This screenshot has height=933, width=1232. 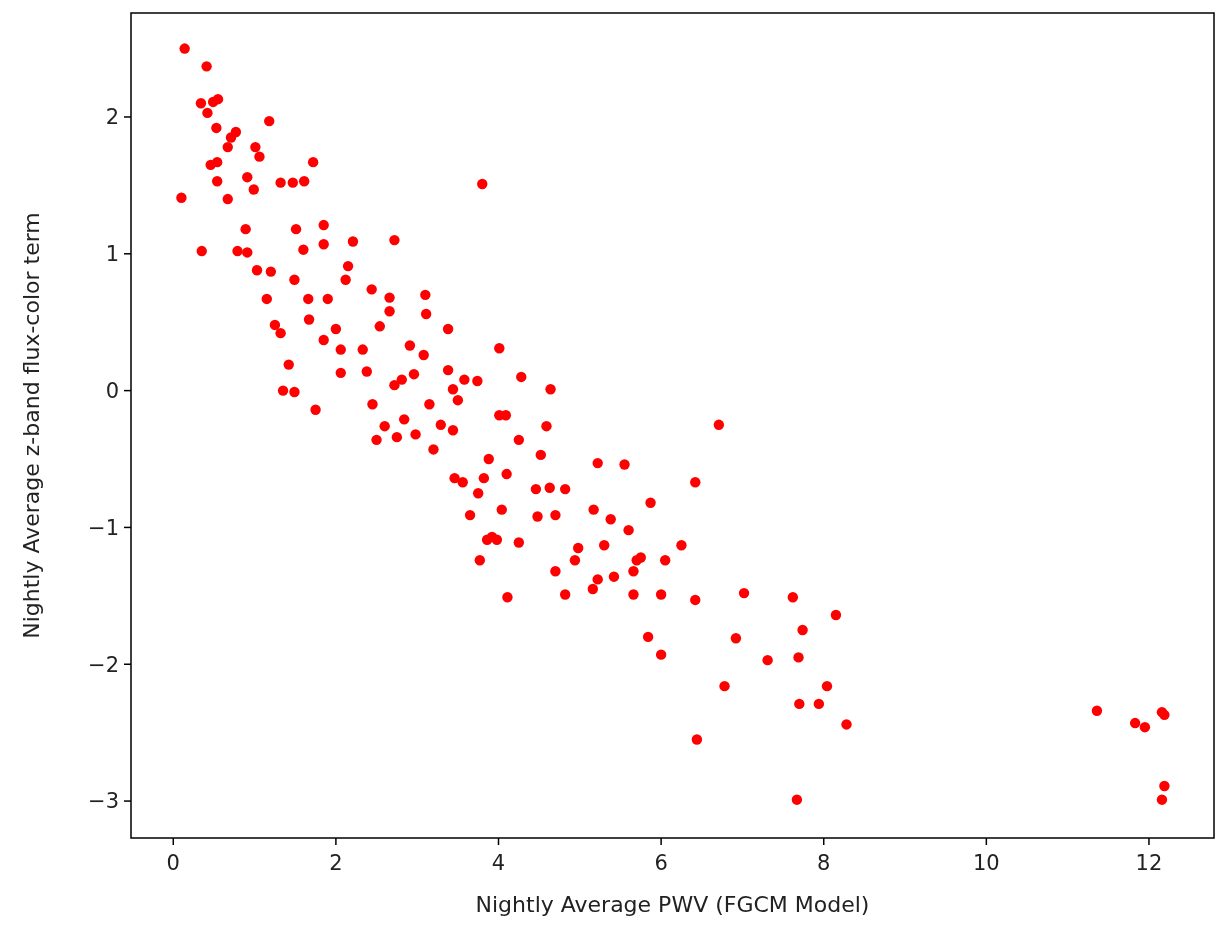 I want to click on x-tick-label: 6, so click(x=661, y=863).